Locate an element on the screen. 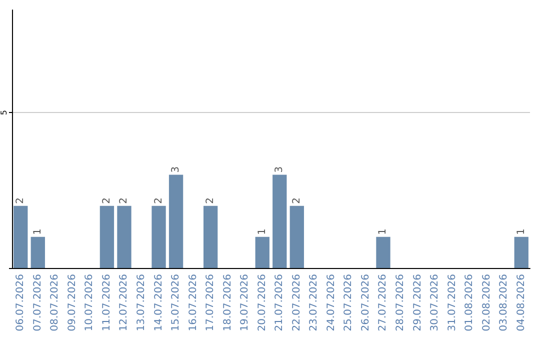 The image size is (540, 340). x-tick-label: 13.07.2026 is located at coordinates (141, 303).